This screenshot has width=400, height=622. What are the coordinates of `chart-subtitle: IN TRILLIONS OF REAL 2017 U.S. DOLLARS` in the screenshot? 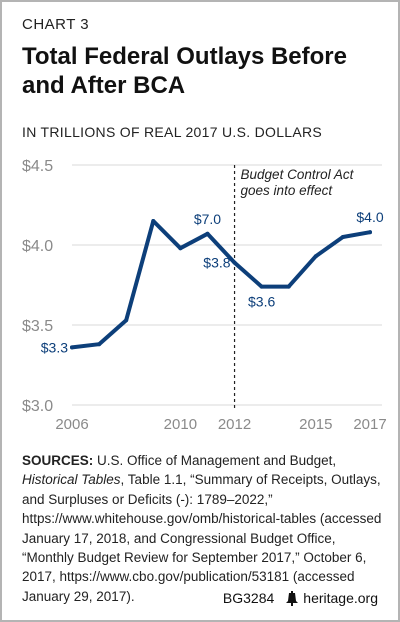 It's located at (172, 132).